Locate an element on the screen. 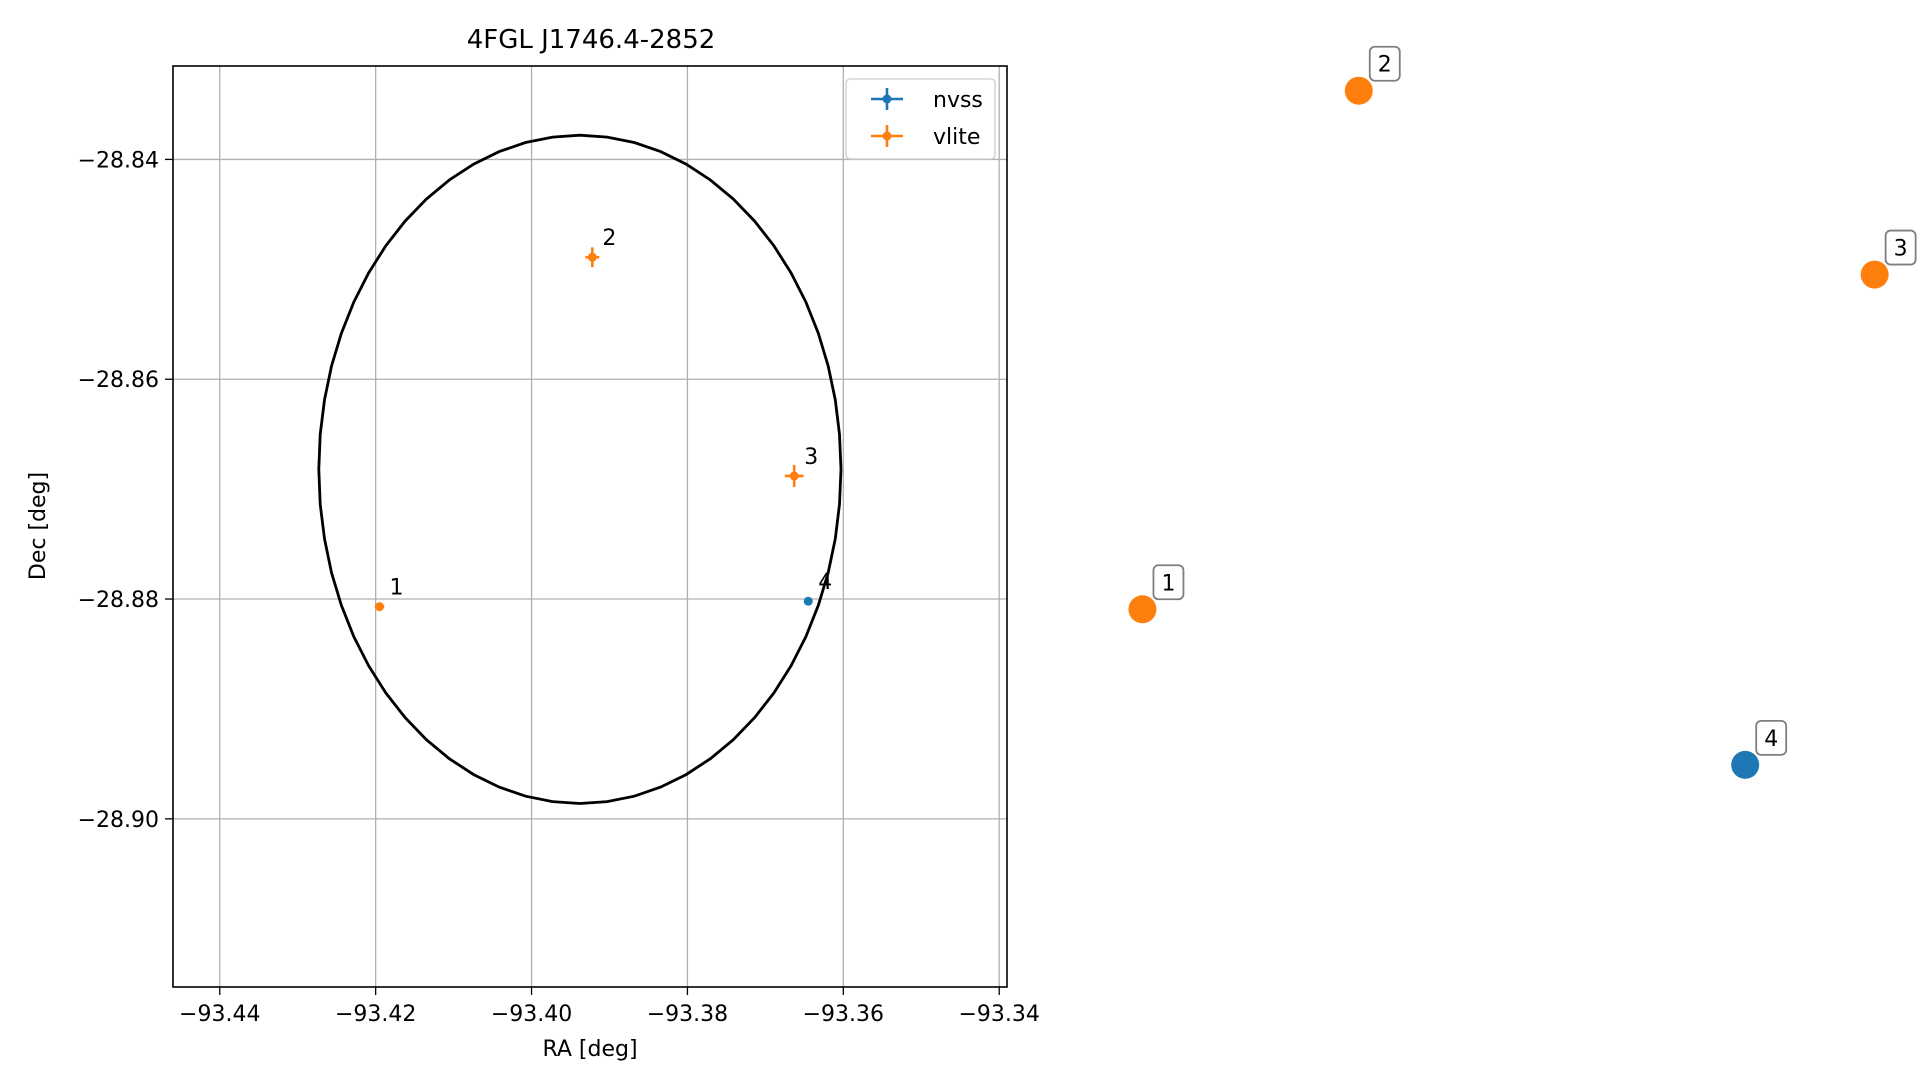  source-marker-vlite: 3 is located at coordinates (801, 466).